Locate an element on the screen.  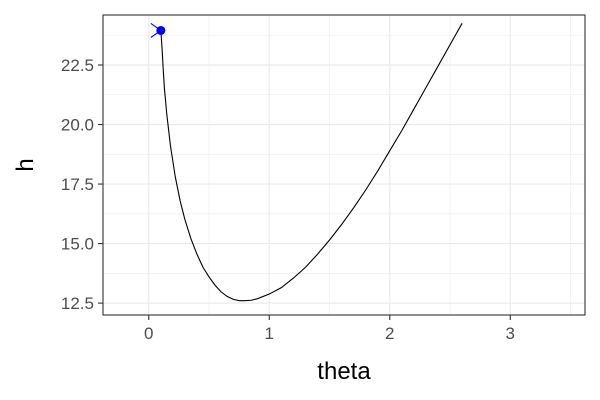
x-tick-label: 2 is located at coordinates (389, 333).